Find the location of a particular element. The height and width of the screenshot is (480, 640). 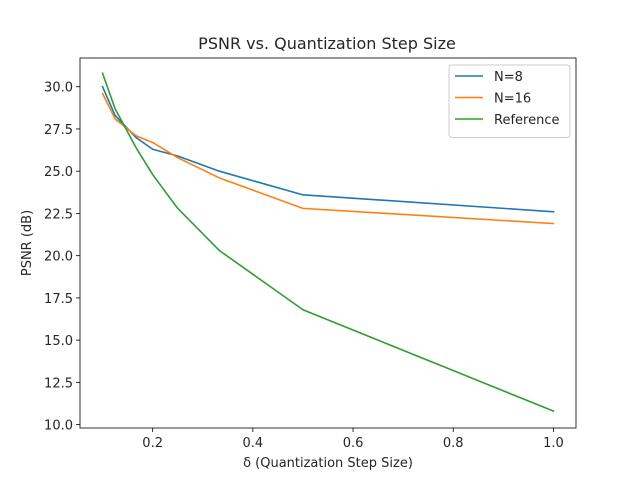

y-tick-label: 27.5 is located at coordinates (58, 130).